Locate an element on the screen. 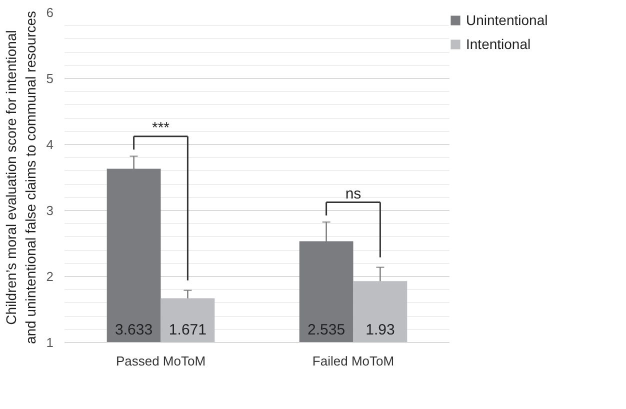 This screenshot has height=409, width=626. x-tick-label: Failed MoToM is located at coordinates (353, 361).